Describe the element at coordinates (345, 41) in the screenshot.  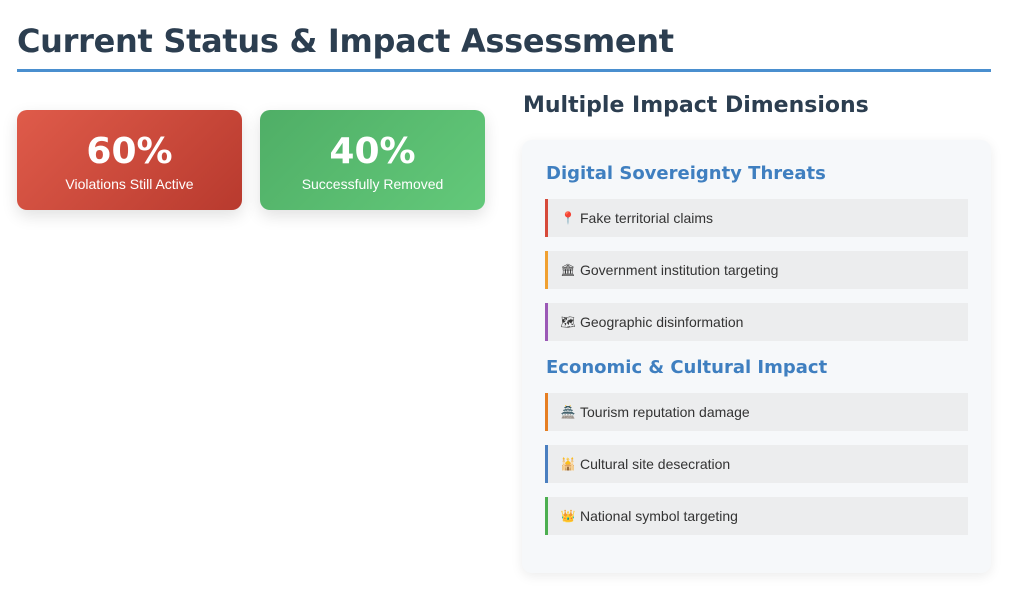
I see `page-title: Current Status & Impact Assessment` at that location.